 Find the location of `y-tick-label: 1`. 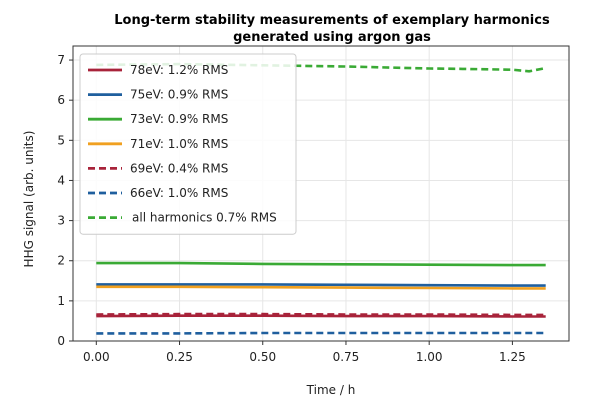

y-tick-label: 1 is located at coordinates (61, 301).